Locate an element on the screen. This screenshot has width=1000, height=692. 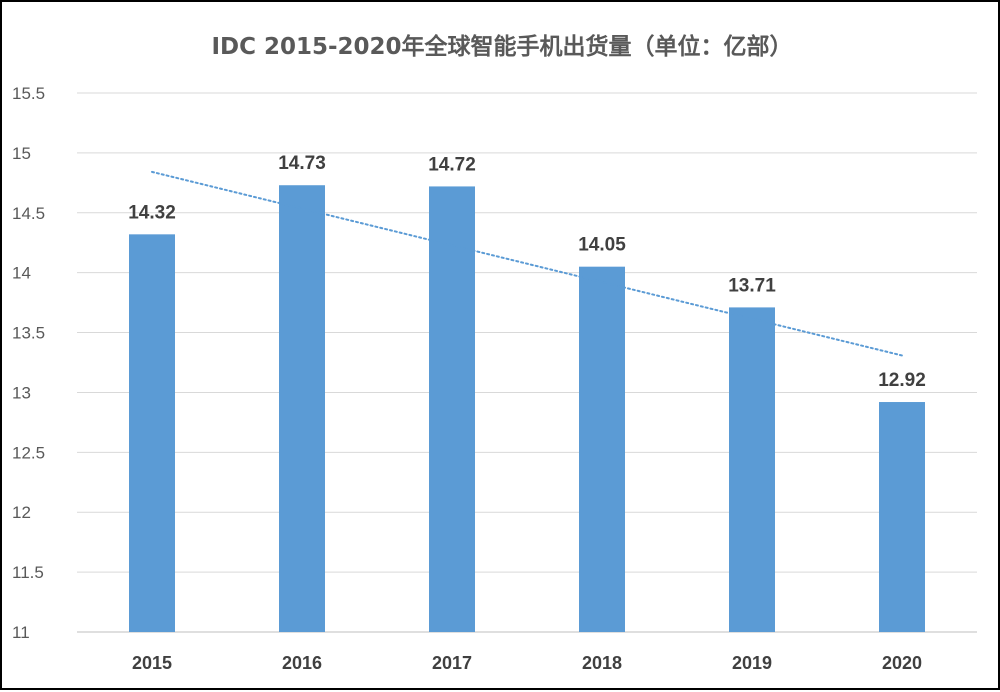
y-tick-label: 13 is located at coordinates (21, 392).